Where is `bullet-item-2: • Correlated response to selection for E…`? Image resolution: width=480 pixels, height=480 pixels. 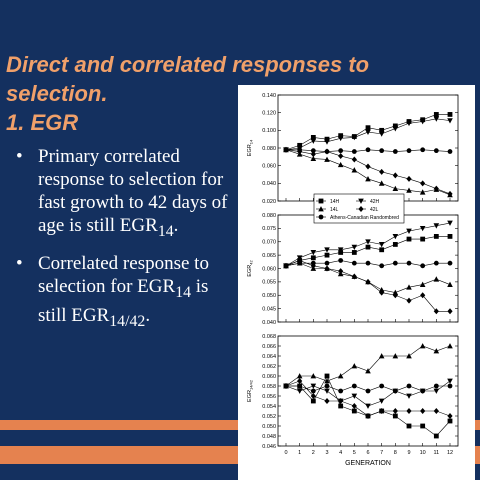
bullet-item-2: • Correlated response to selection for E… is located at coordinates (126, 292).